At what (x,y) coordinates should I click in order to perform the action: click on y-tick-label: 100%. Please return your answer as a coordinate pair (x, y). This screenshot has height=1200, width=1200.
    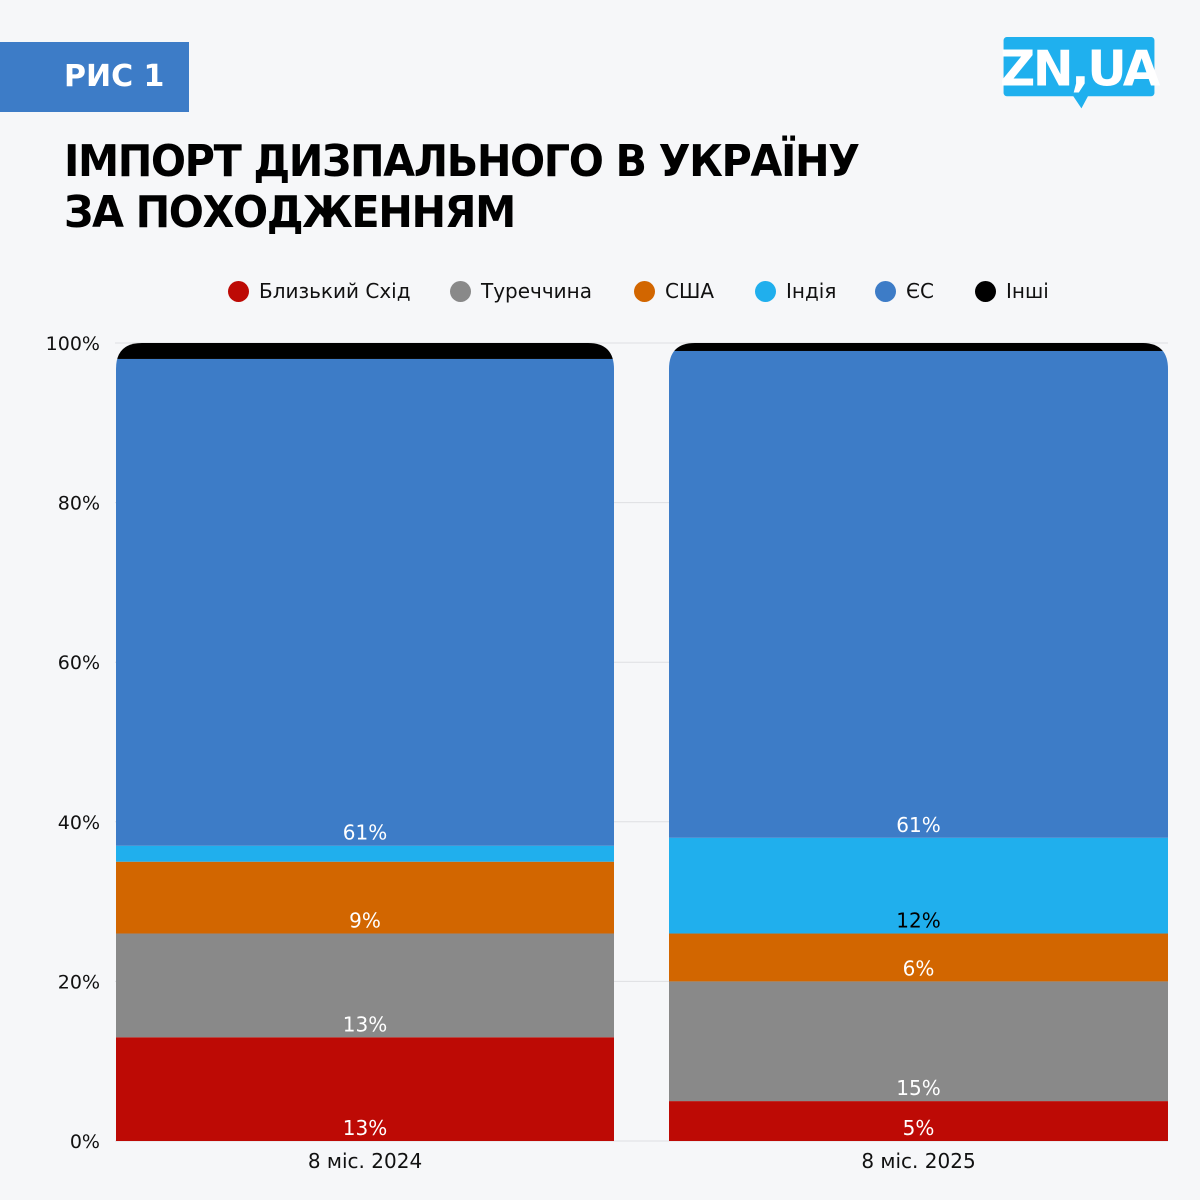
    Looking at the image, I should click on (73, 344).